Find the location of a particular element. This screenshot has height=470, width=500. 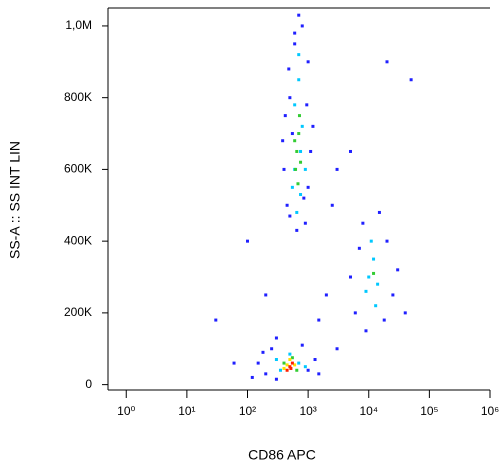

y-tick-label: 1,0M is located at coordinates (78, 25).